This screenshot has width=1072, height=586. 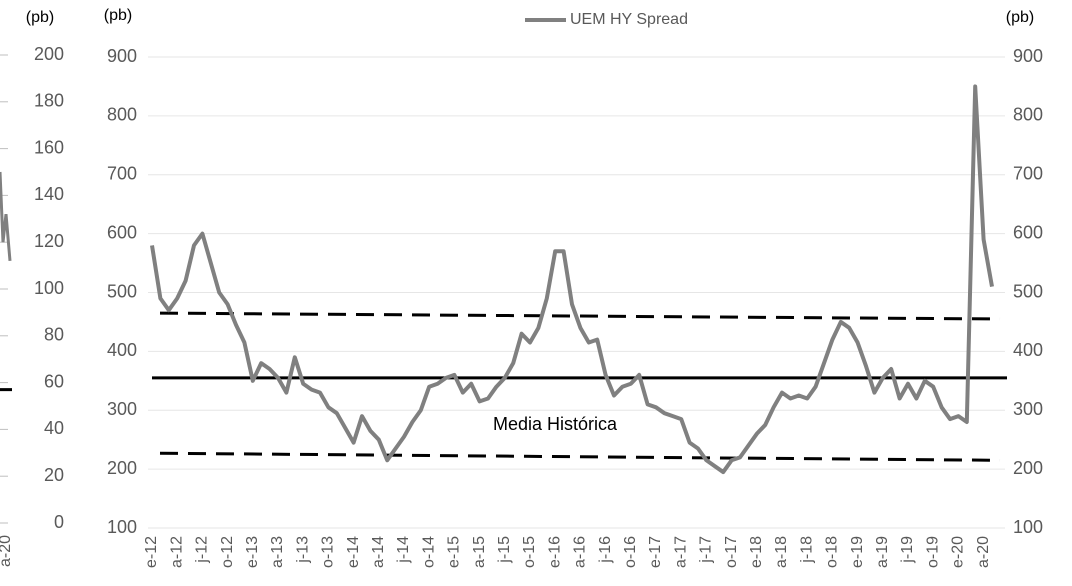 I want to click on x-tick-label: e-13, so click(x=252, y=552).